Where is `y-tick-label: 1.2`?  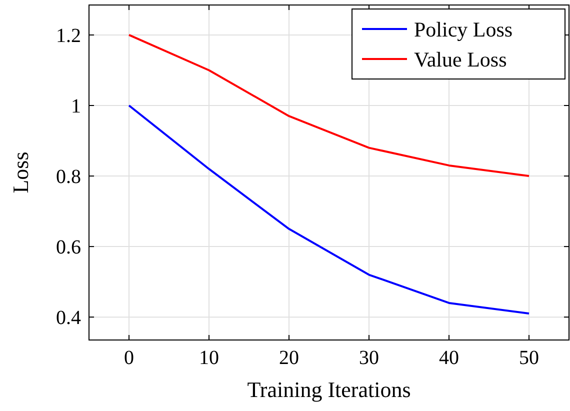 y-tick-label: 1.2 is located at coordinates (68, 35).